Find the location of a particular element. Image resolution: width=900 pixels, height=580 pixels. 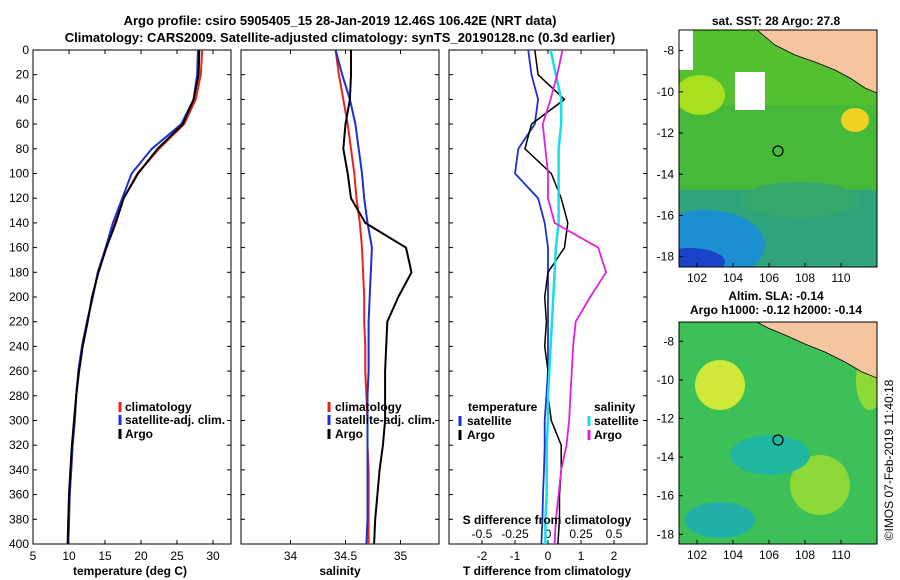

temperature-series is located at coordinates (135, 297).